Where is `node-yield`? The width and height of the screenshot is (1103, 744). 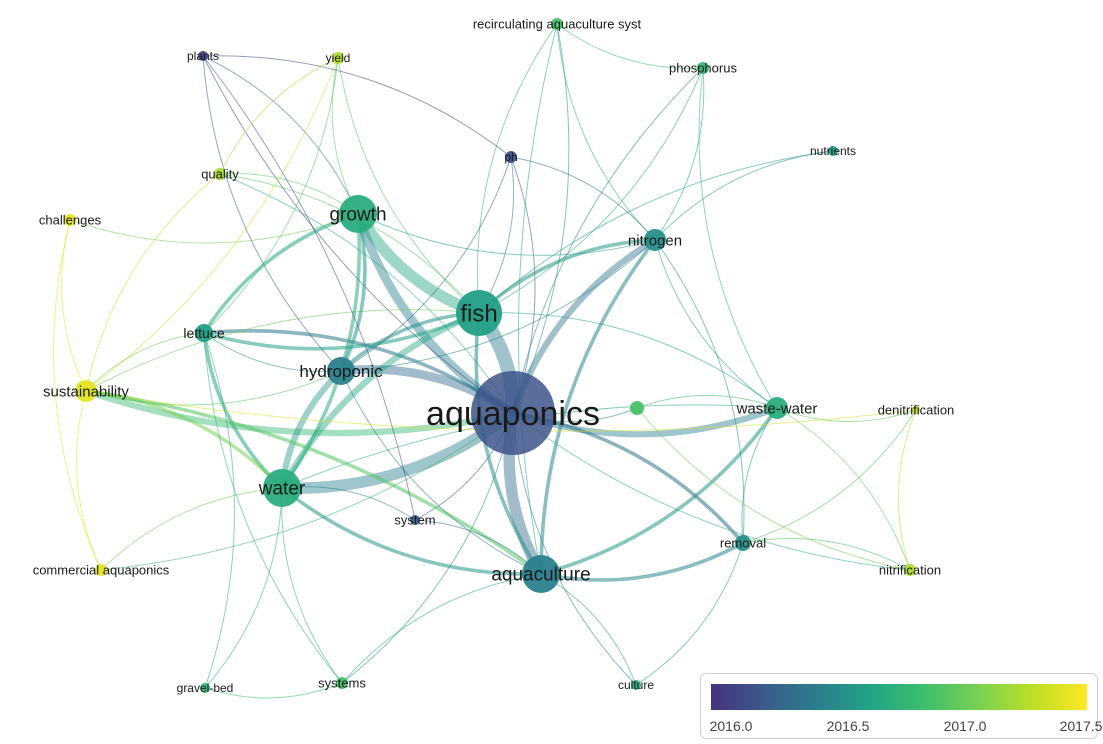
node-yield is located at coordinates (338, 58).